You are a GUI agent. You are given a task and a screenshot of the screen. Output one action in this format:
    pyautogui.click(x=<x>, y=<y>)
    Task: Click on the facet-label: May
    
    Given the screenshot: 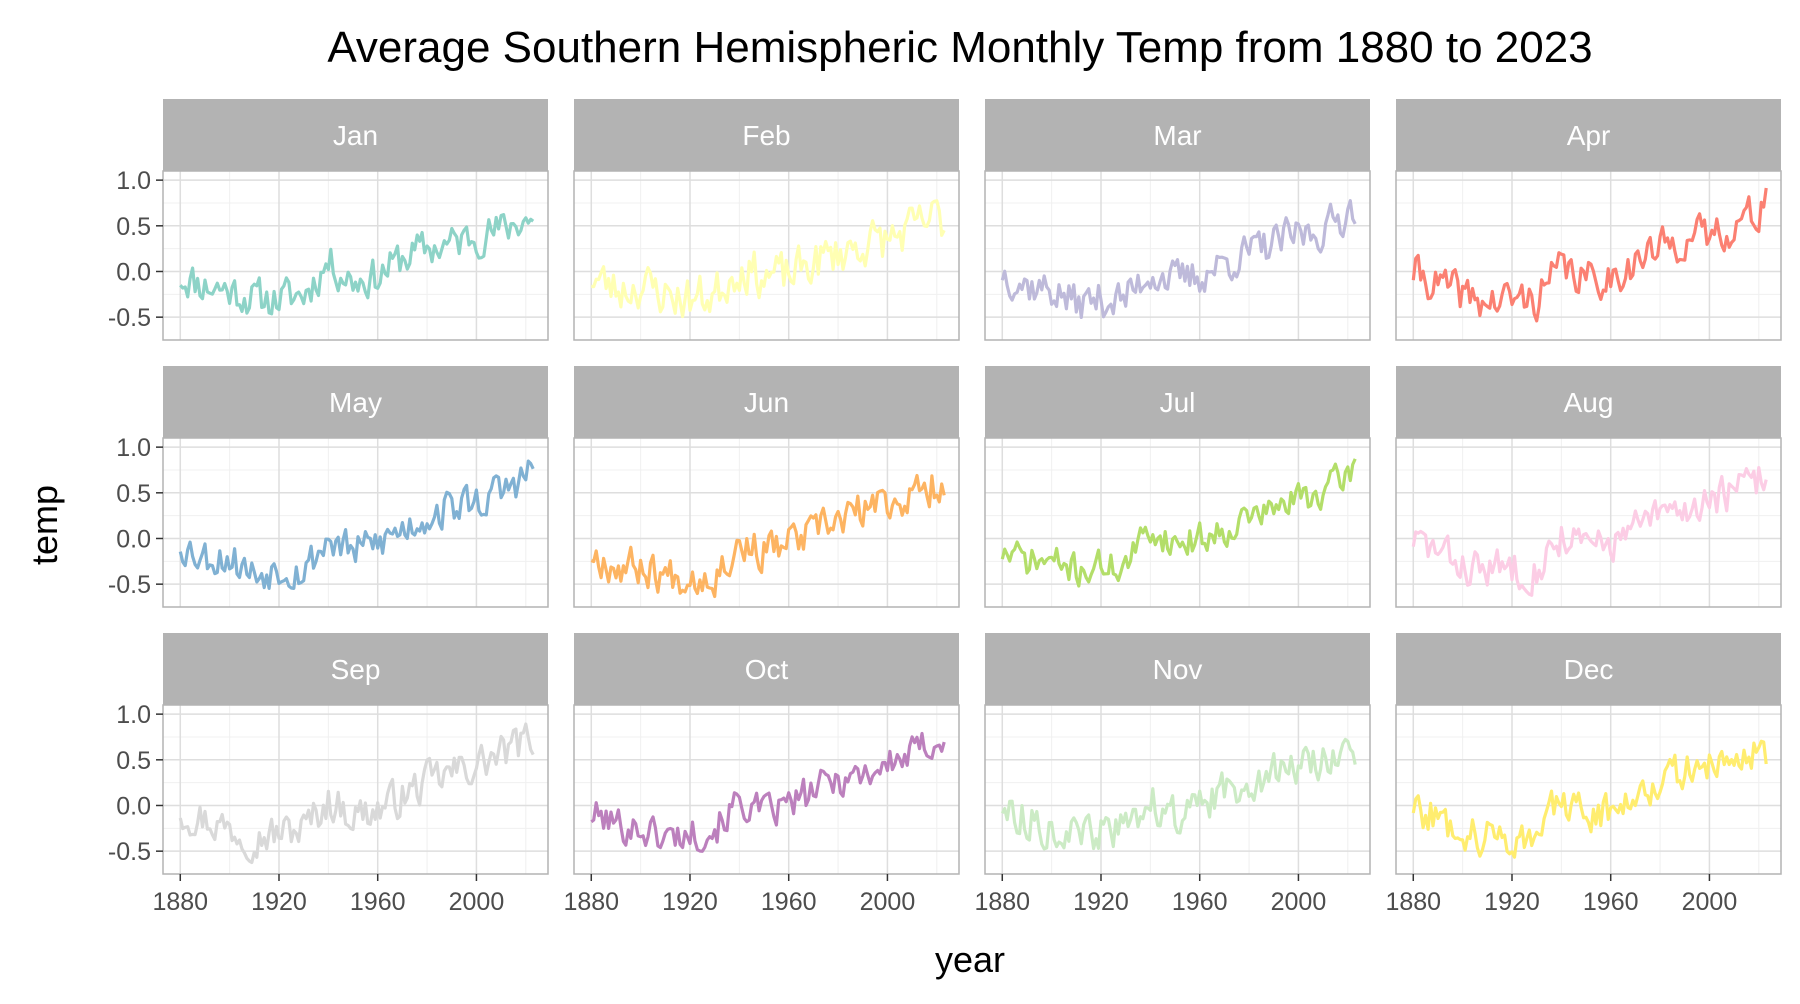 What is the action you would take?
    pyautogui.click(x=355, y=402)
    